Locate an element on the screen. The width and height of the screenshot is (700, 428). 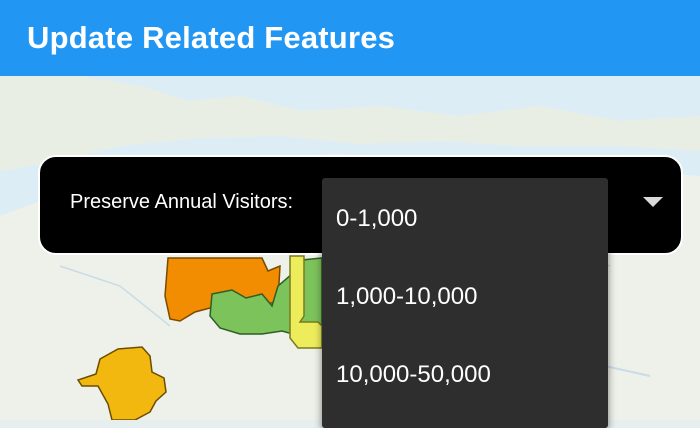
menu-option-10000-50000: 10,000-50,000 is located at coordinates (413, 374).